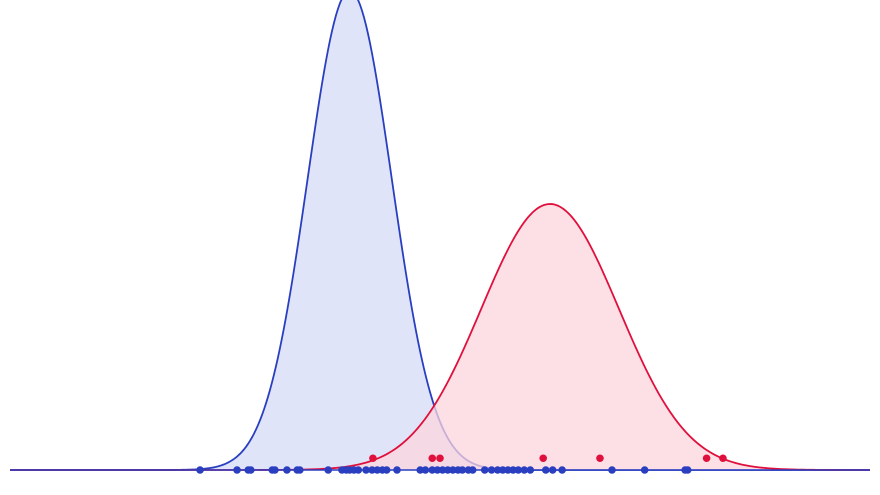  Describe the element at coordinates (461, 464) in the screenshot. I see `points` at that location.